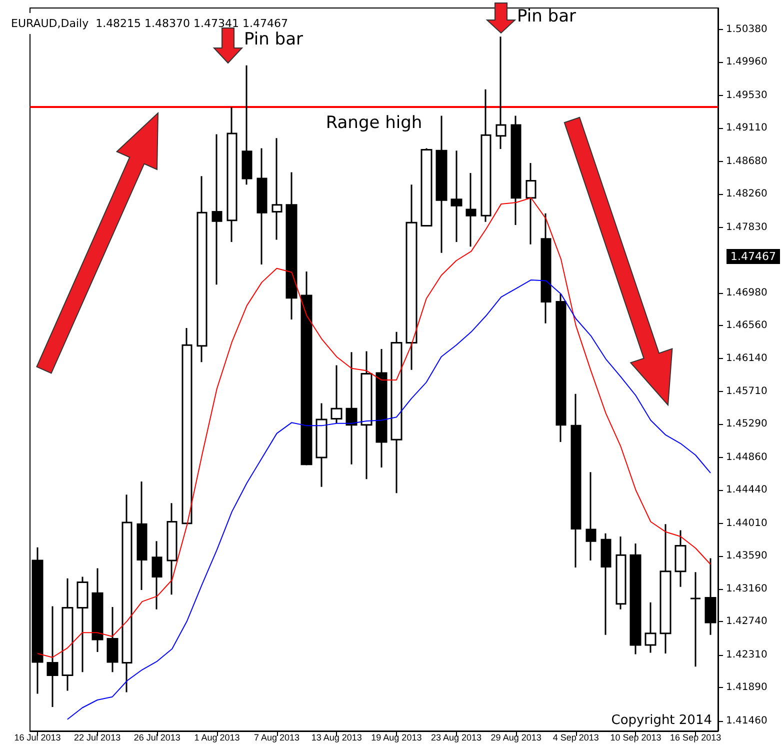 Image resolution: width=782 pixels, height=745 pixels. I want to click on y-tick-label: 1.42310, so click(747, 655).